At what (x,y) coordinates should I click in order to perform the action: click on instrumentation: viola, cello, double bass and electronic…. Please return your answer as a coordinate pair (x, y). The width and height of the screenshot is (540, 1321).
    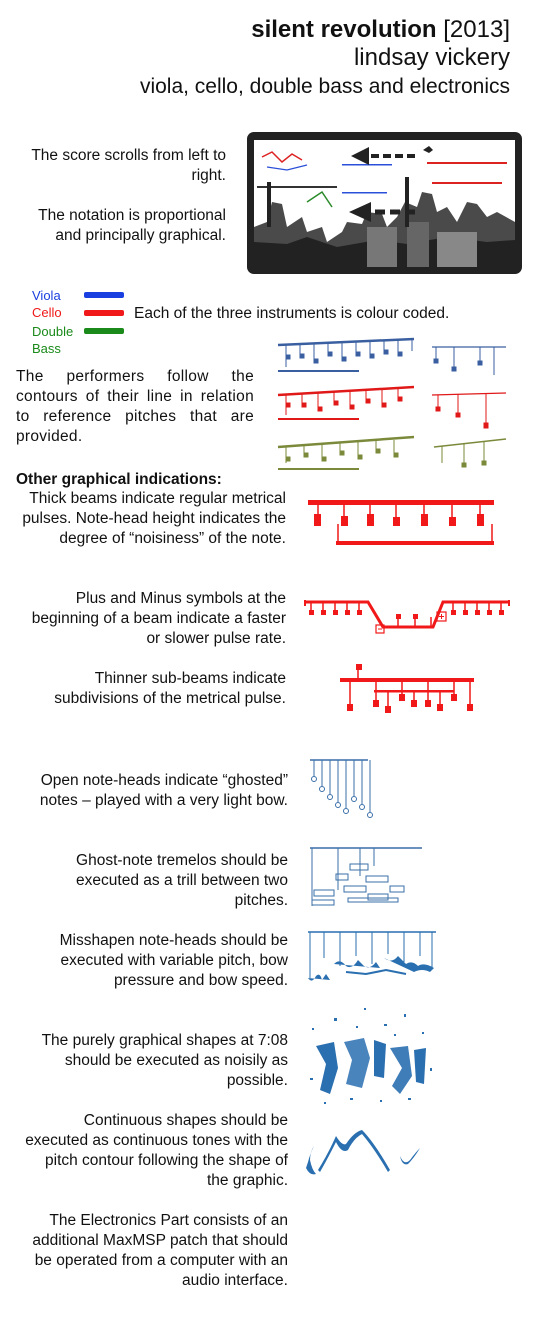
    Looking at the image, I should click on (324, 86).